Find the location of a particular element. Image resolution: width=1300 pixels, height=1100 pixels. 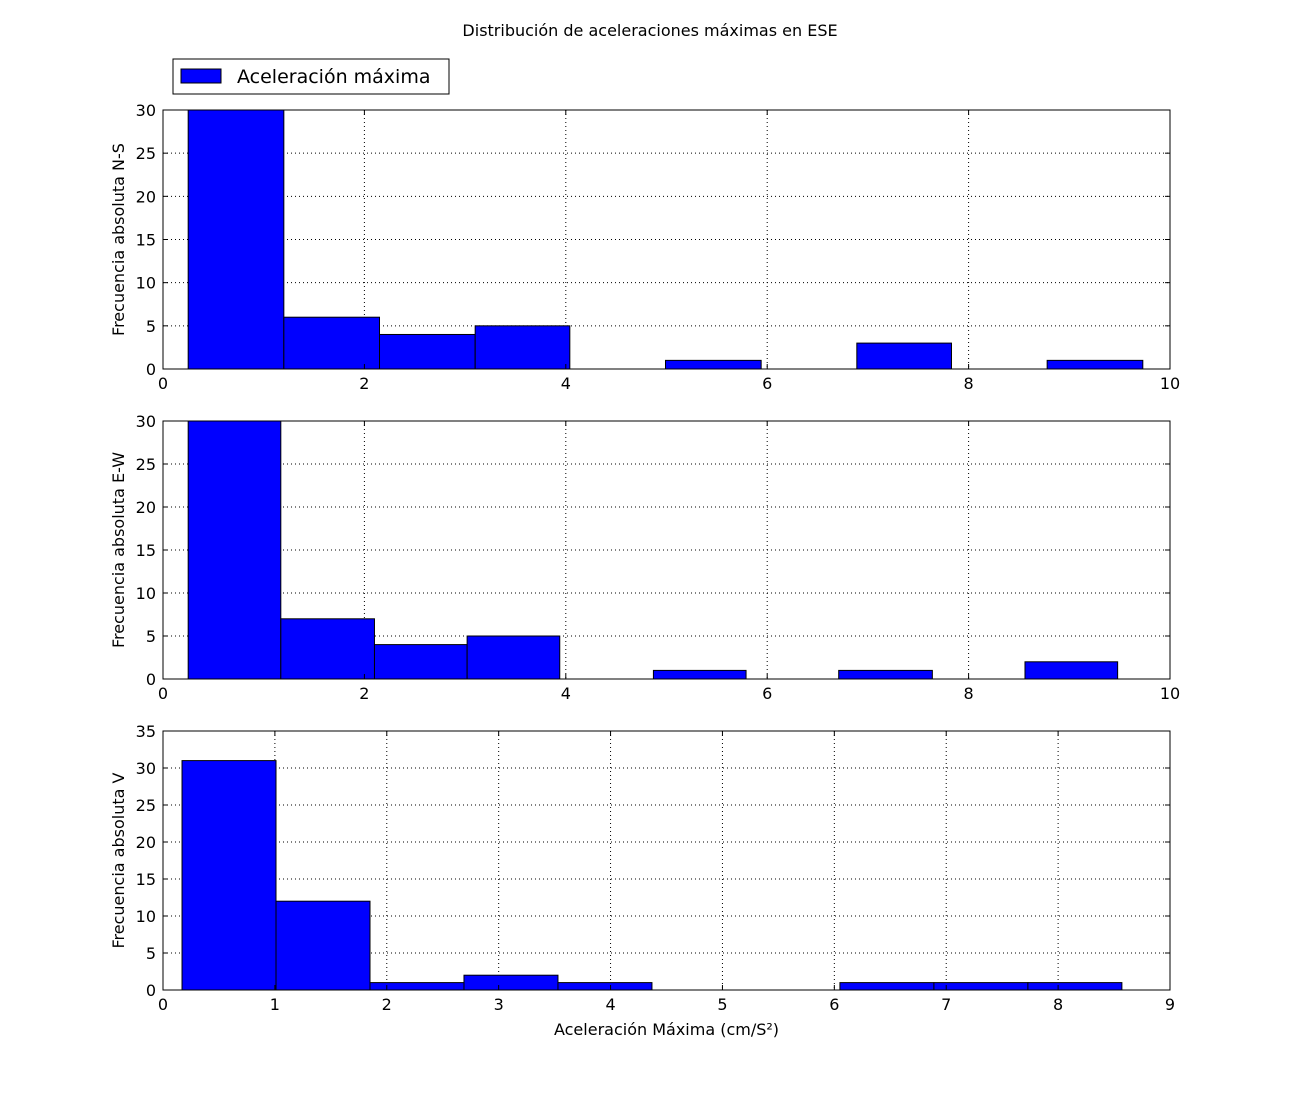

ns-ytick-label: 30 is located at coordinates (146, 110).